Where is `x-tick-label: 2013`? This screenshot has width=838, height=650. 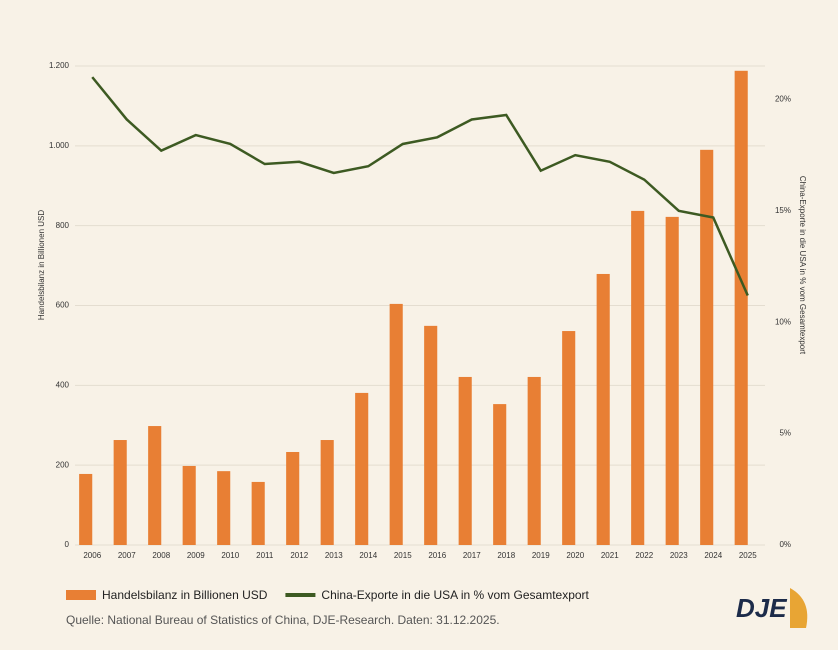 x-tick-label: 2013 is located at coordinates (334, 555).